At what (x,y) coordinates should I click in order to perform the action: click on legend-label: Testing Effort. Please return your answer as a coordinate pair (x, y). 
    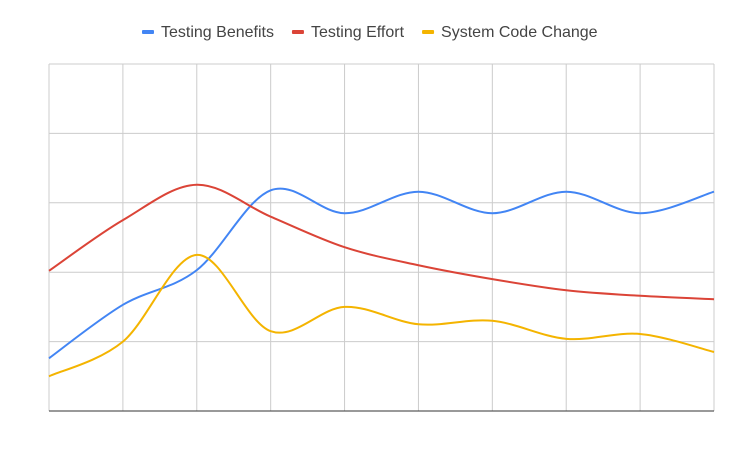
    Looking at the image, I should click on (358, 32).